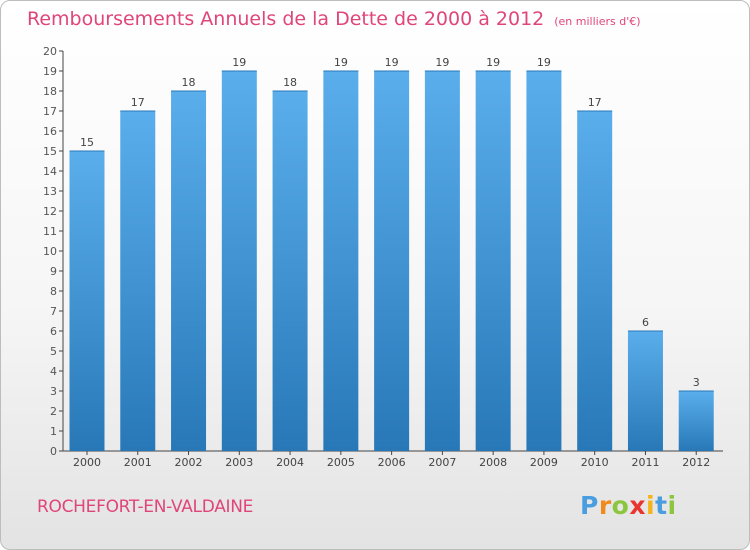 The width and height of the screenshot is (750, 550). I want to click on unit-text: (en milliers d'€), so click(597, 21).